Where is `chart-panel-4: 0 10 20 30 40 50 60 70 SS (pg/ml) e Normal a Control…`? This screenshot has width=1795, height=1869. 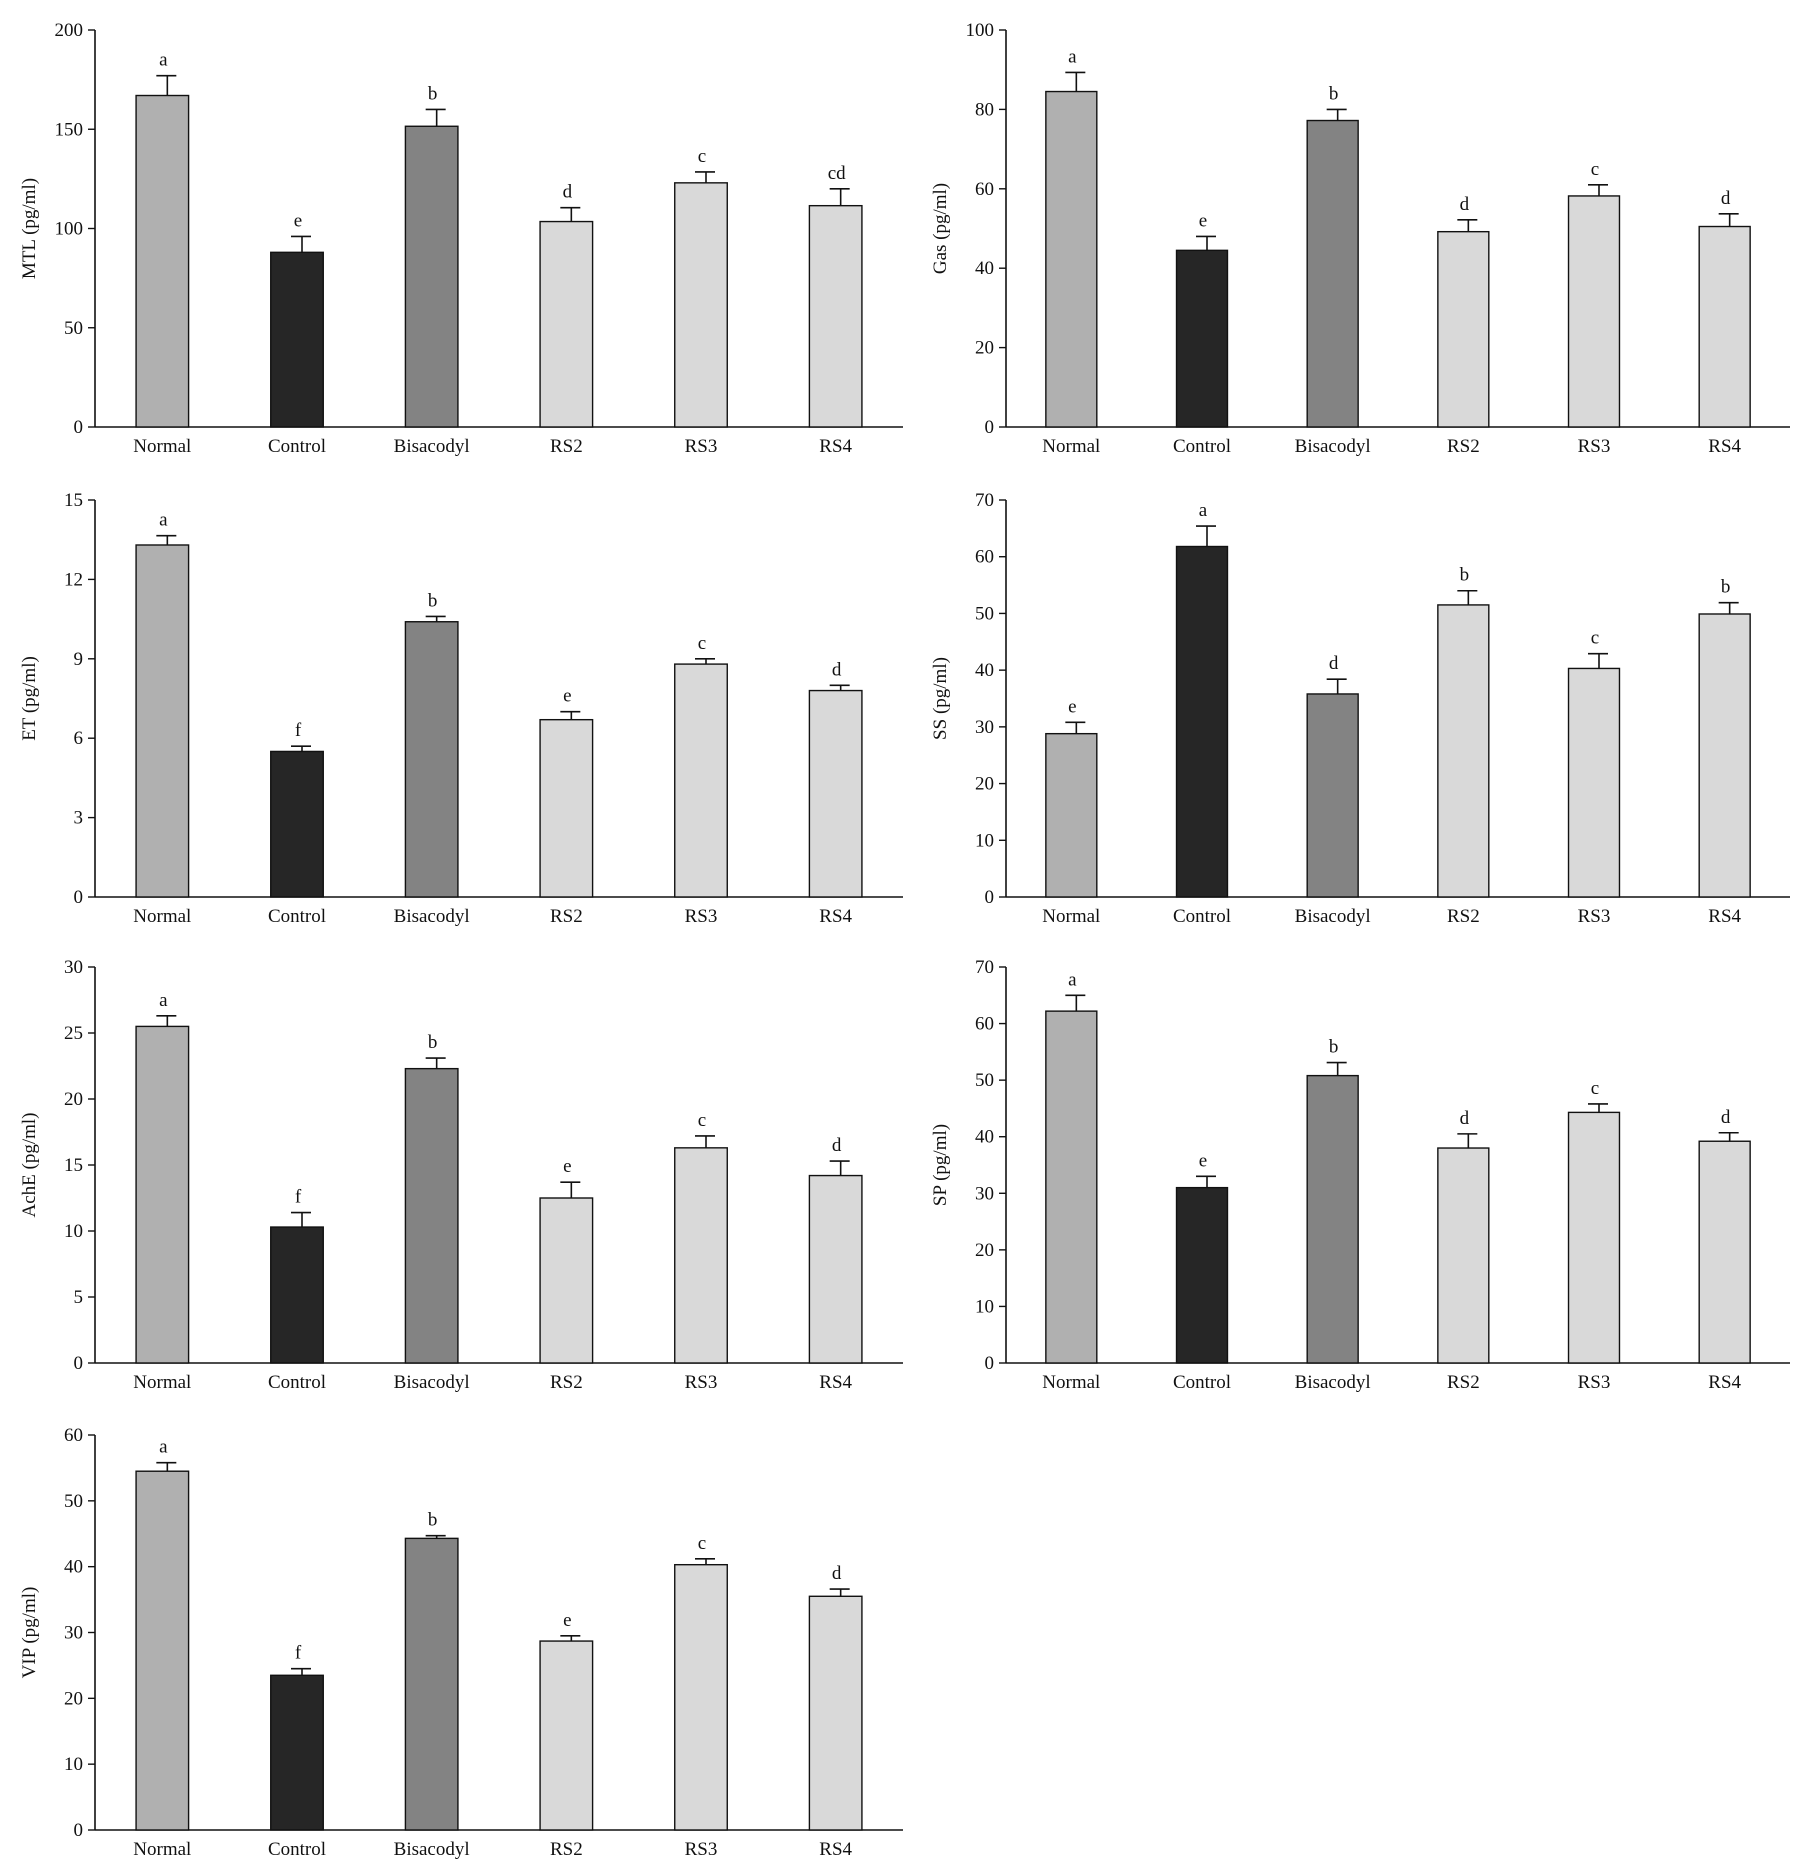 chart-panel-4: 0 10 20 30 40 50 60 70 SS (pg/ml) e Normal a Control… is located at coordinates (1360, 708).